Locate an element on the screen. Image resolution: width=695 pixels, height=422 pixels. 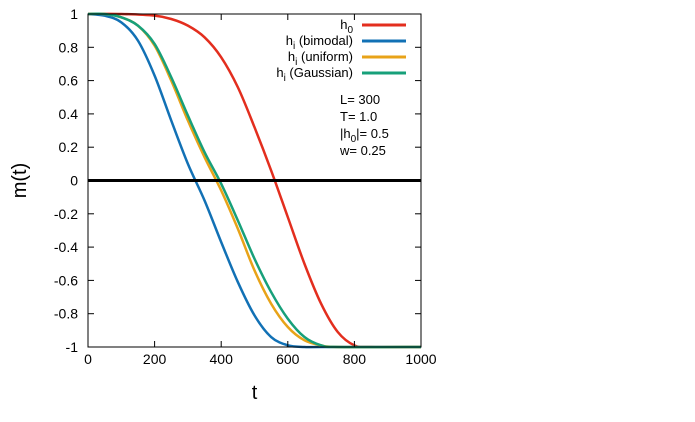
legend-label-2: hi (uniform) is located at coordinates (320, 58).